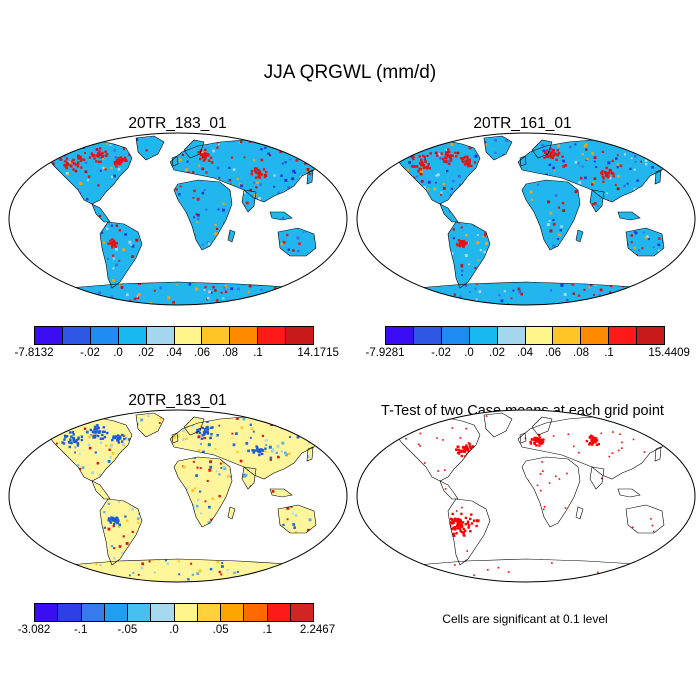 The width and height of the screenshot is (700, 700). I want to click on landmass, so click(121, 255).